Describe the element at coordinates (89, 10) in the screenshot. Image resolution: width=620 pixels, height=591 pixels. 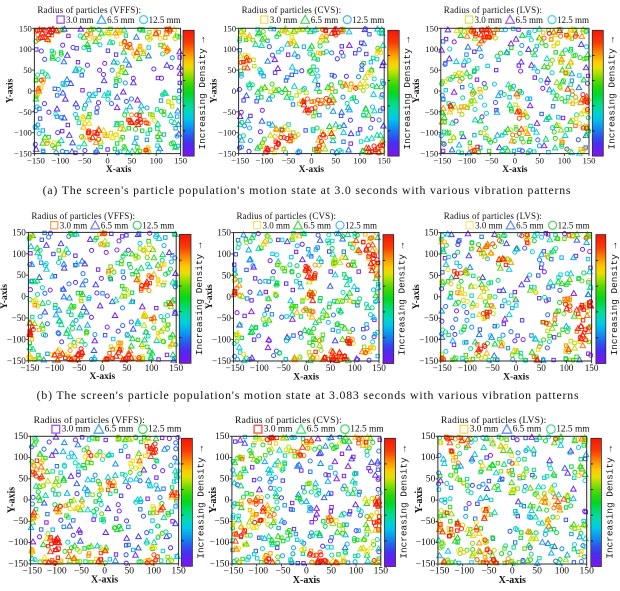
I see `svg-text: Radius of particles (VFFS):` at that location.